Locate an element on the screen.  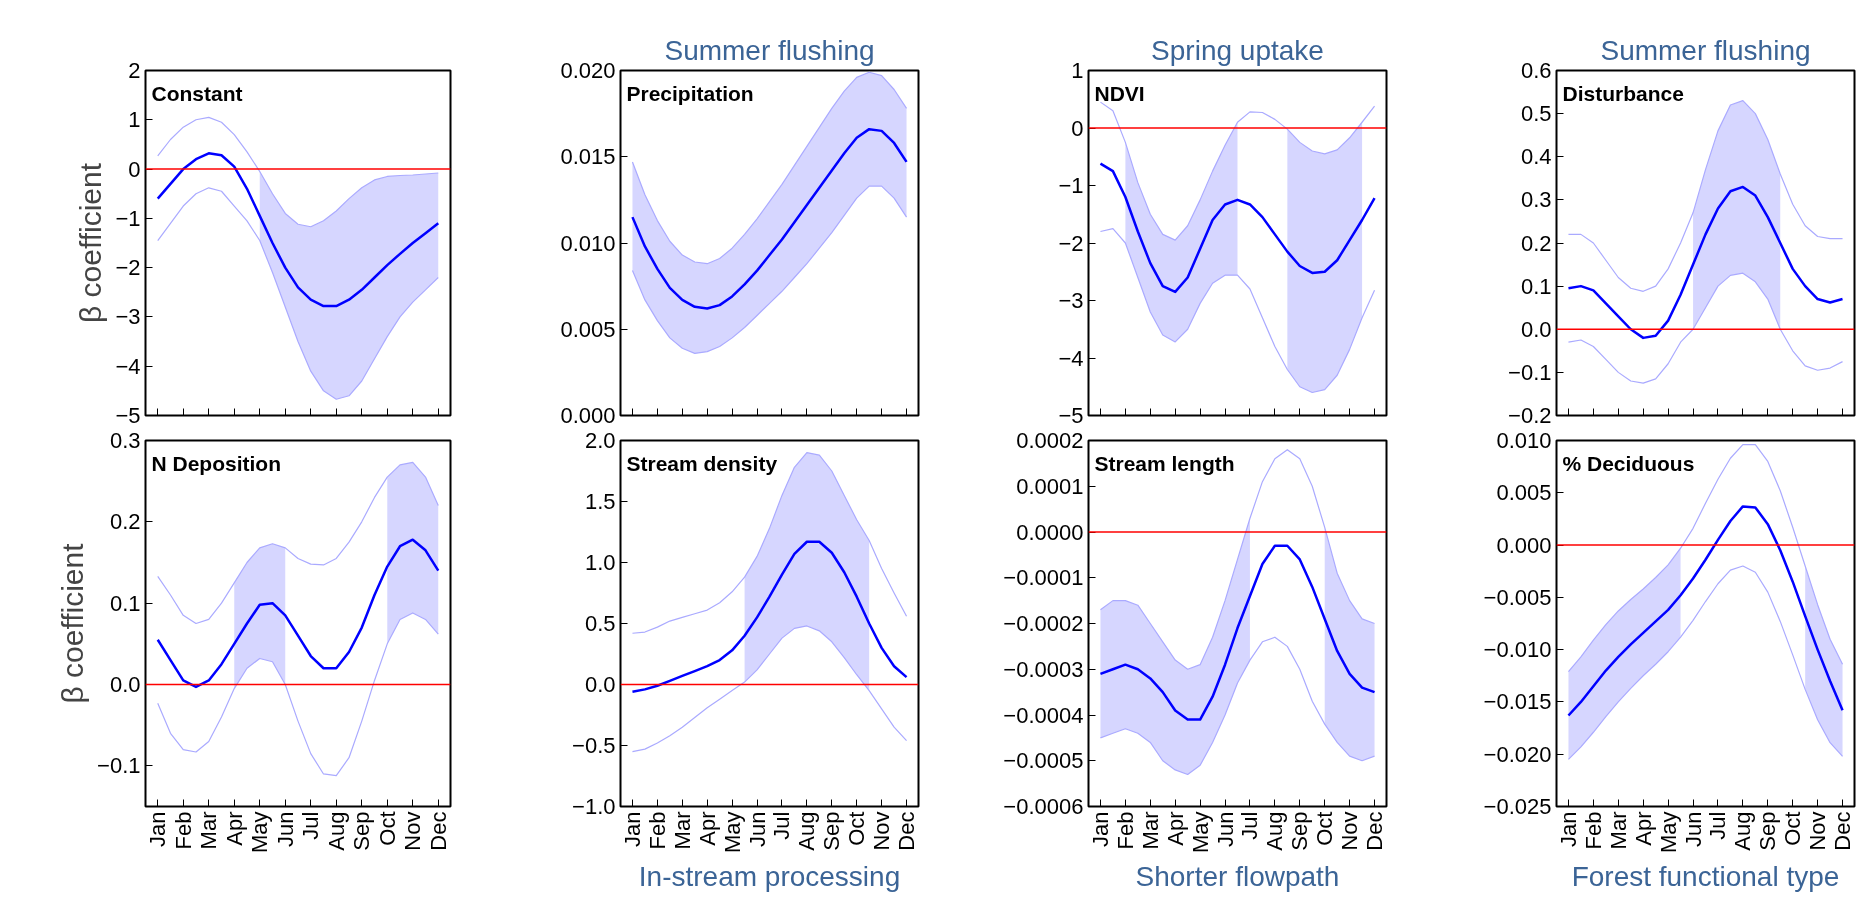
chart-subtitle: Spring uptake is located at coordinates (1237, 50).